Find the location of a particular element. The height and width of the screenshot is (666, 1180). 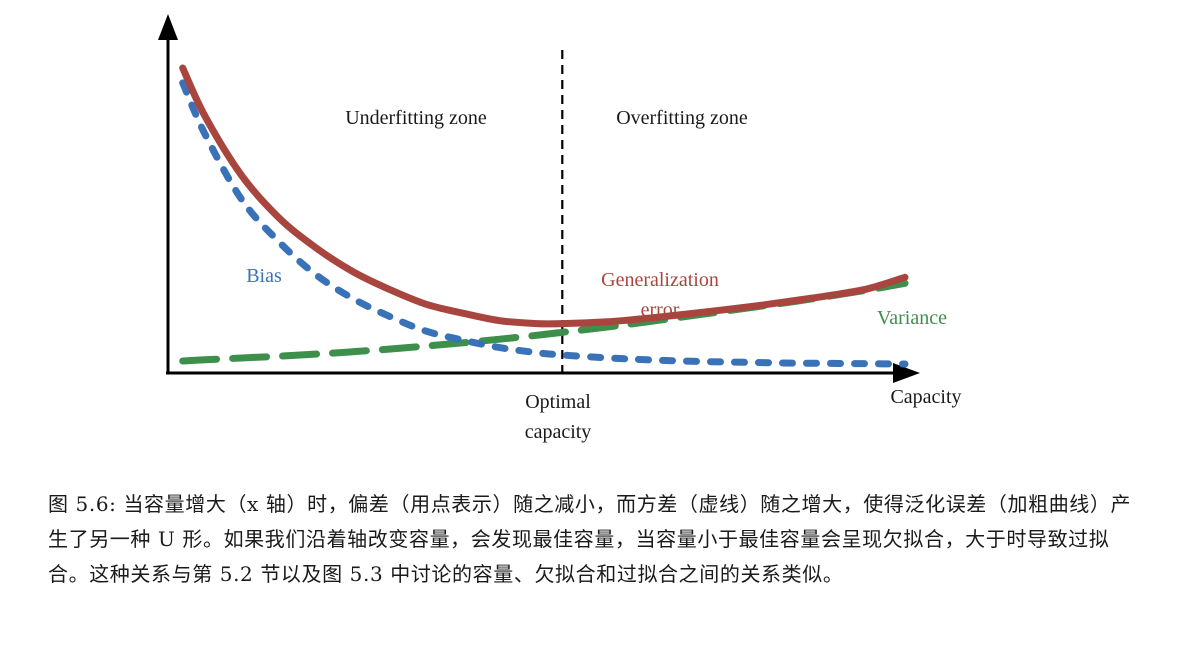

optimal-capacity-label-line1: Optimal is located at coordinates (558, 402).